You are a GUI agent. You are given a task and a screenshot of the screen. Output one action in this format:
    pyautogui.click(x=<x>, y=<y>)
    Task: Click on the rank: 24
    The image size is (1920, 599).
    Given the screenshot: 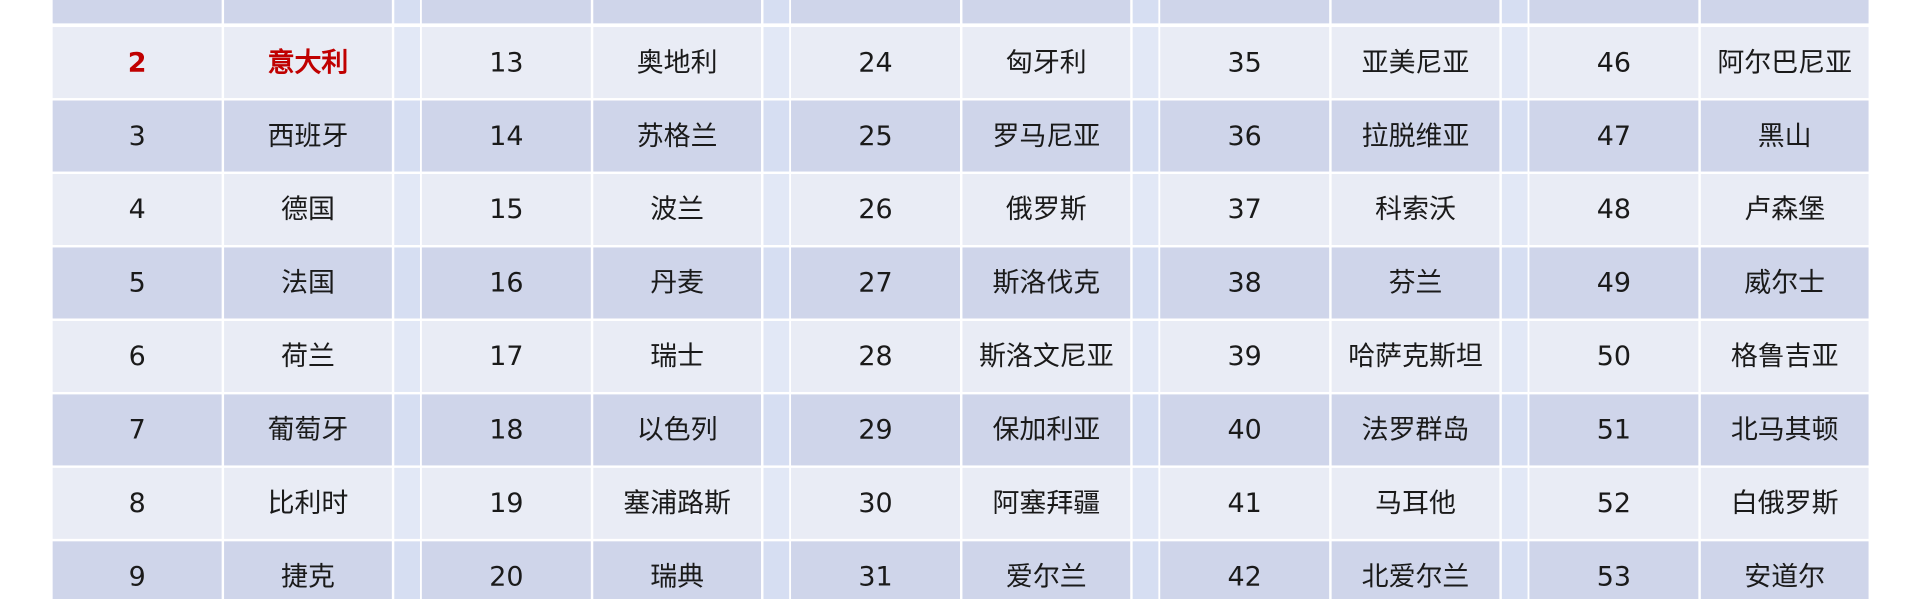 What is the action you would take?
    pyautogui.click(x=875, y=62)
    